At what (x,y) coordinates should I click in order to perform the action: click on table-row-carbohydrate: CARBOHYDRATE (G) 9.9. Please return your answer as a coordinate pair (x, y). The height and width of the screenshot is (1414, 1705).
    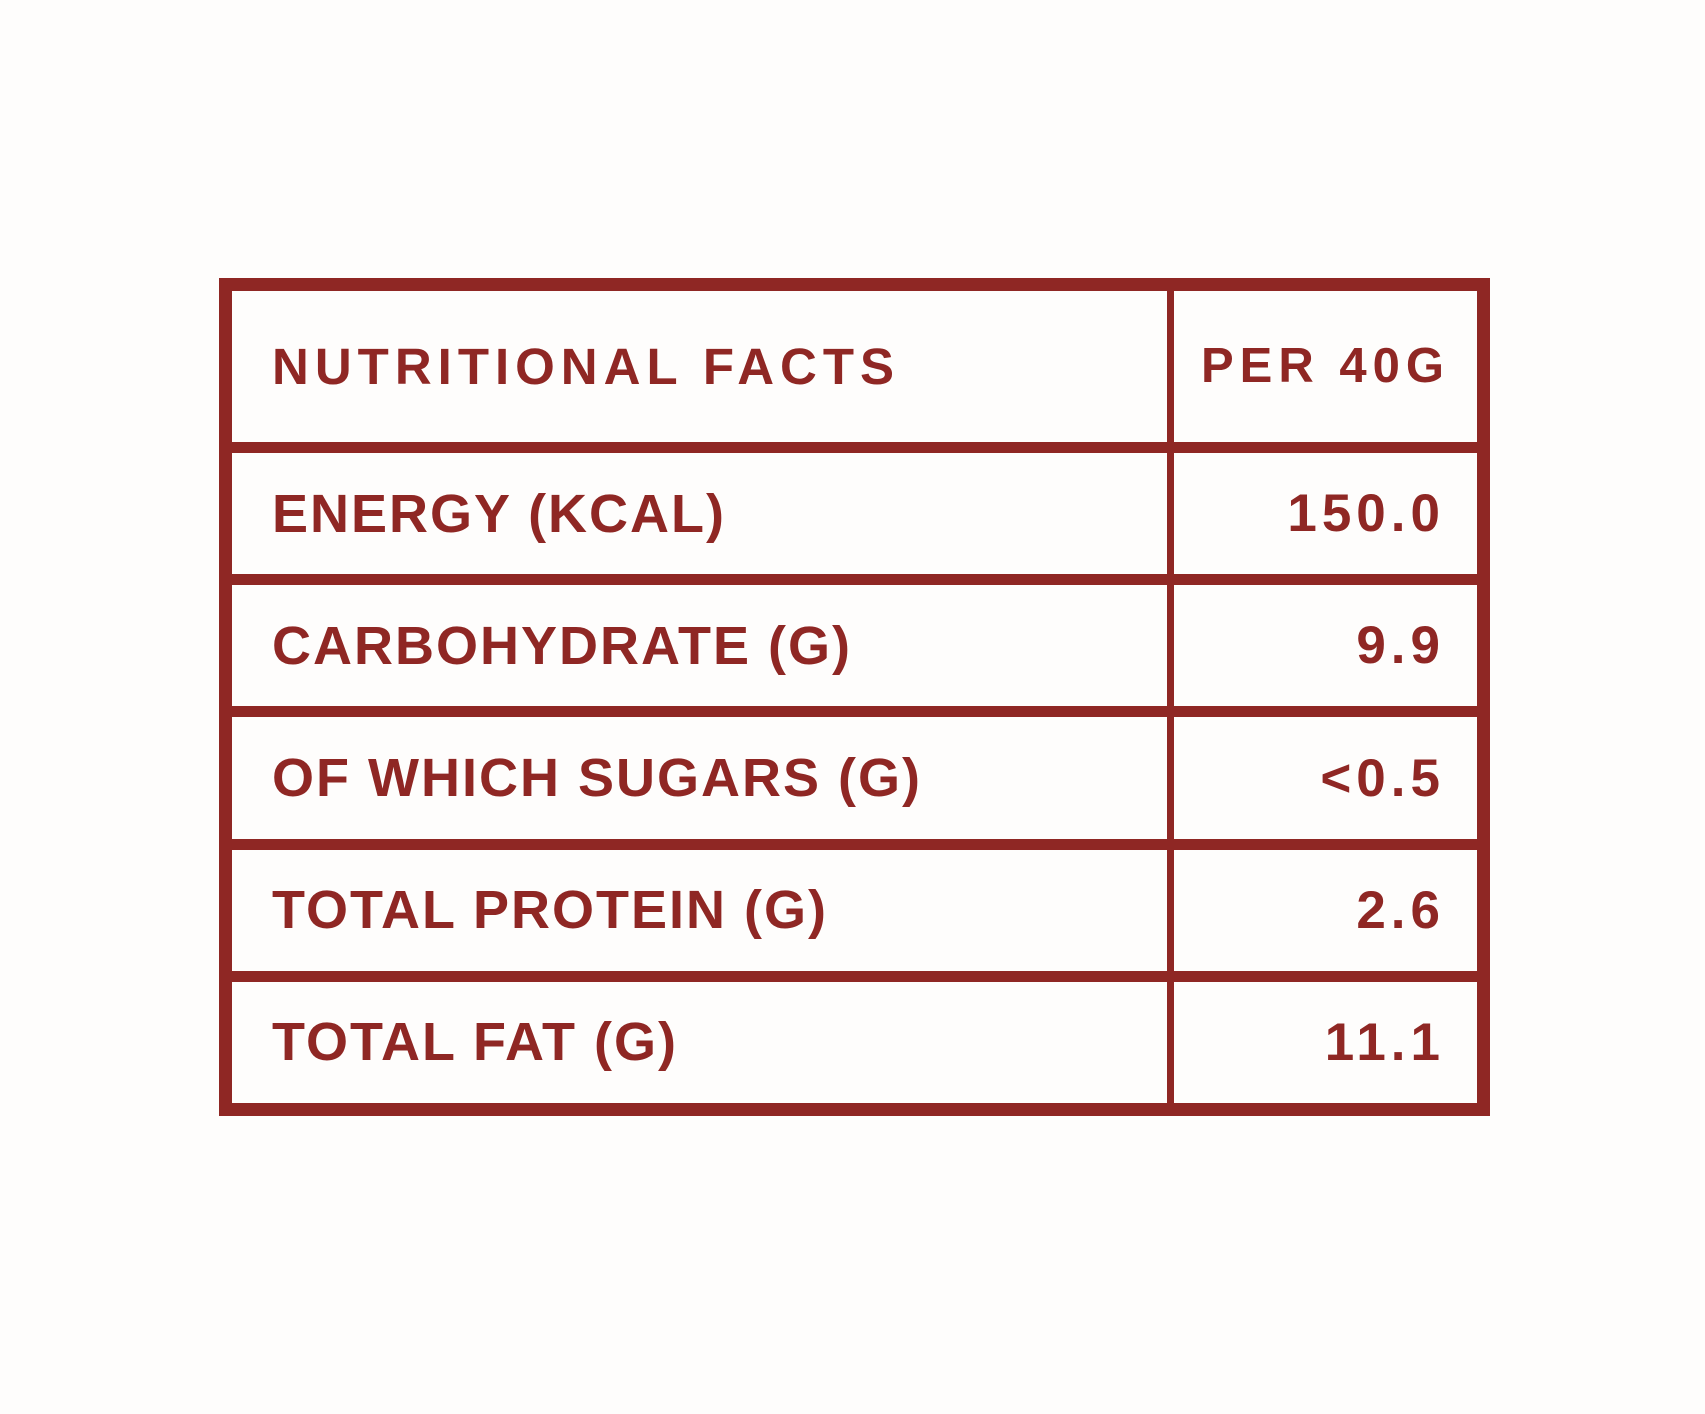
    Looking at the image, I should click on (854, 640).